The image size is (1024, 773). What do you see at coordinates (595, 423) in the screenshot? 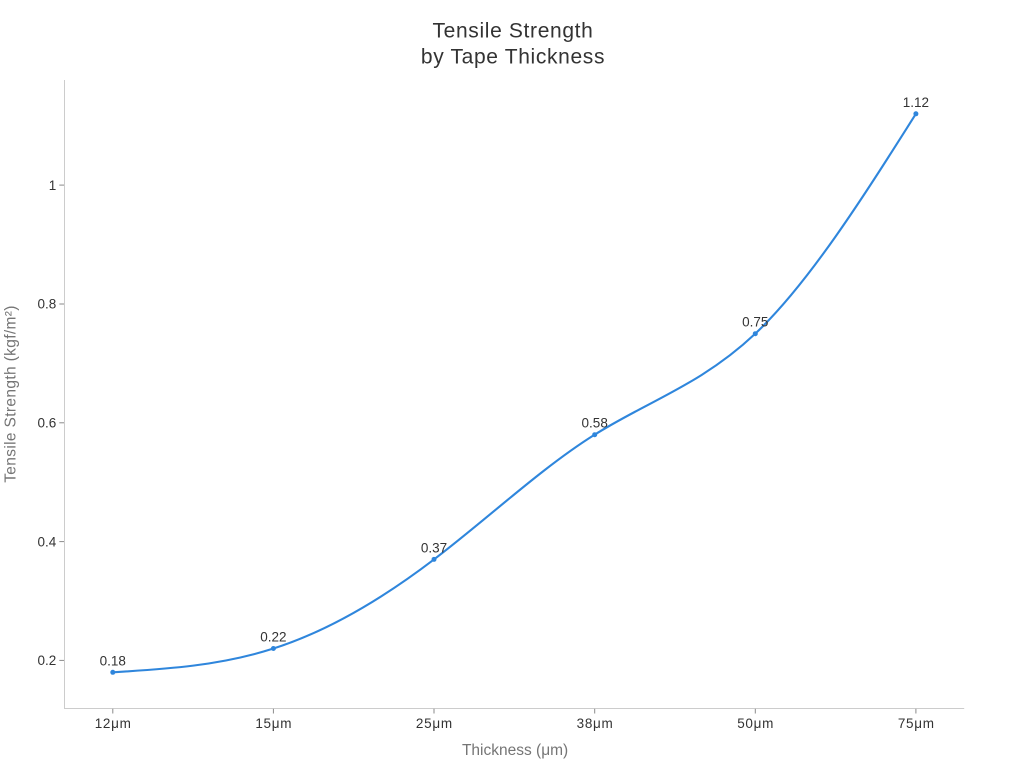
I see `svg-text: 0.58` at bounding box center [595, 423].